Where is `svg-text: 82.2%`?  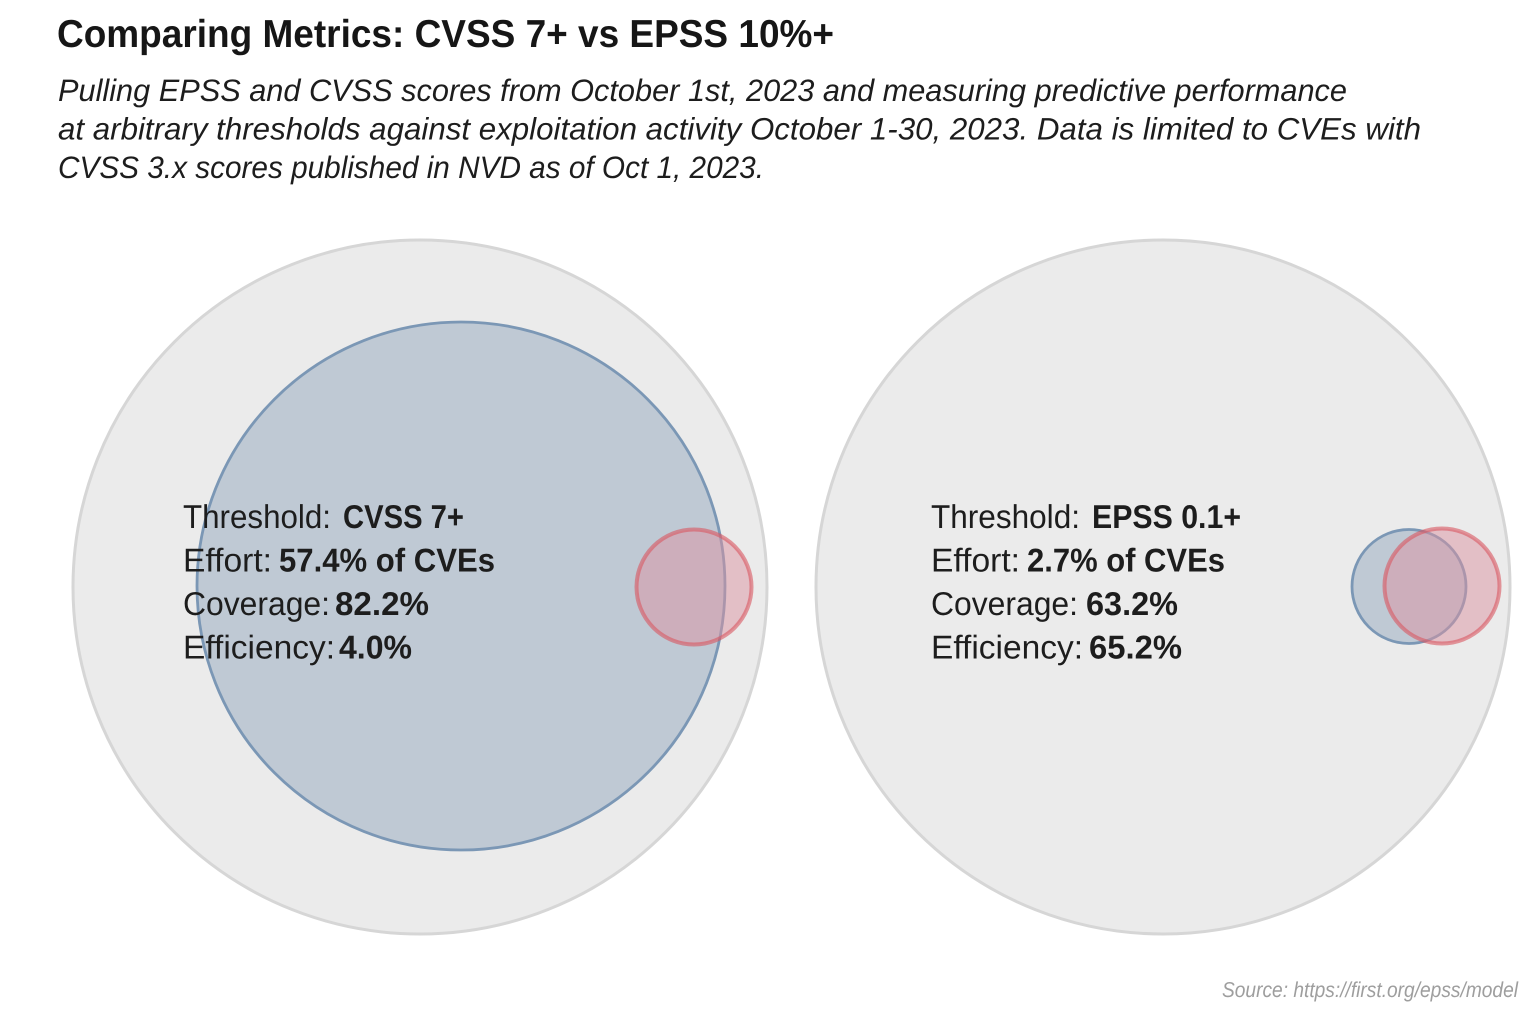 svg-text: 82.2% is located at coordinates (382, 603).